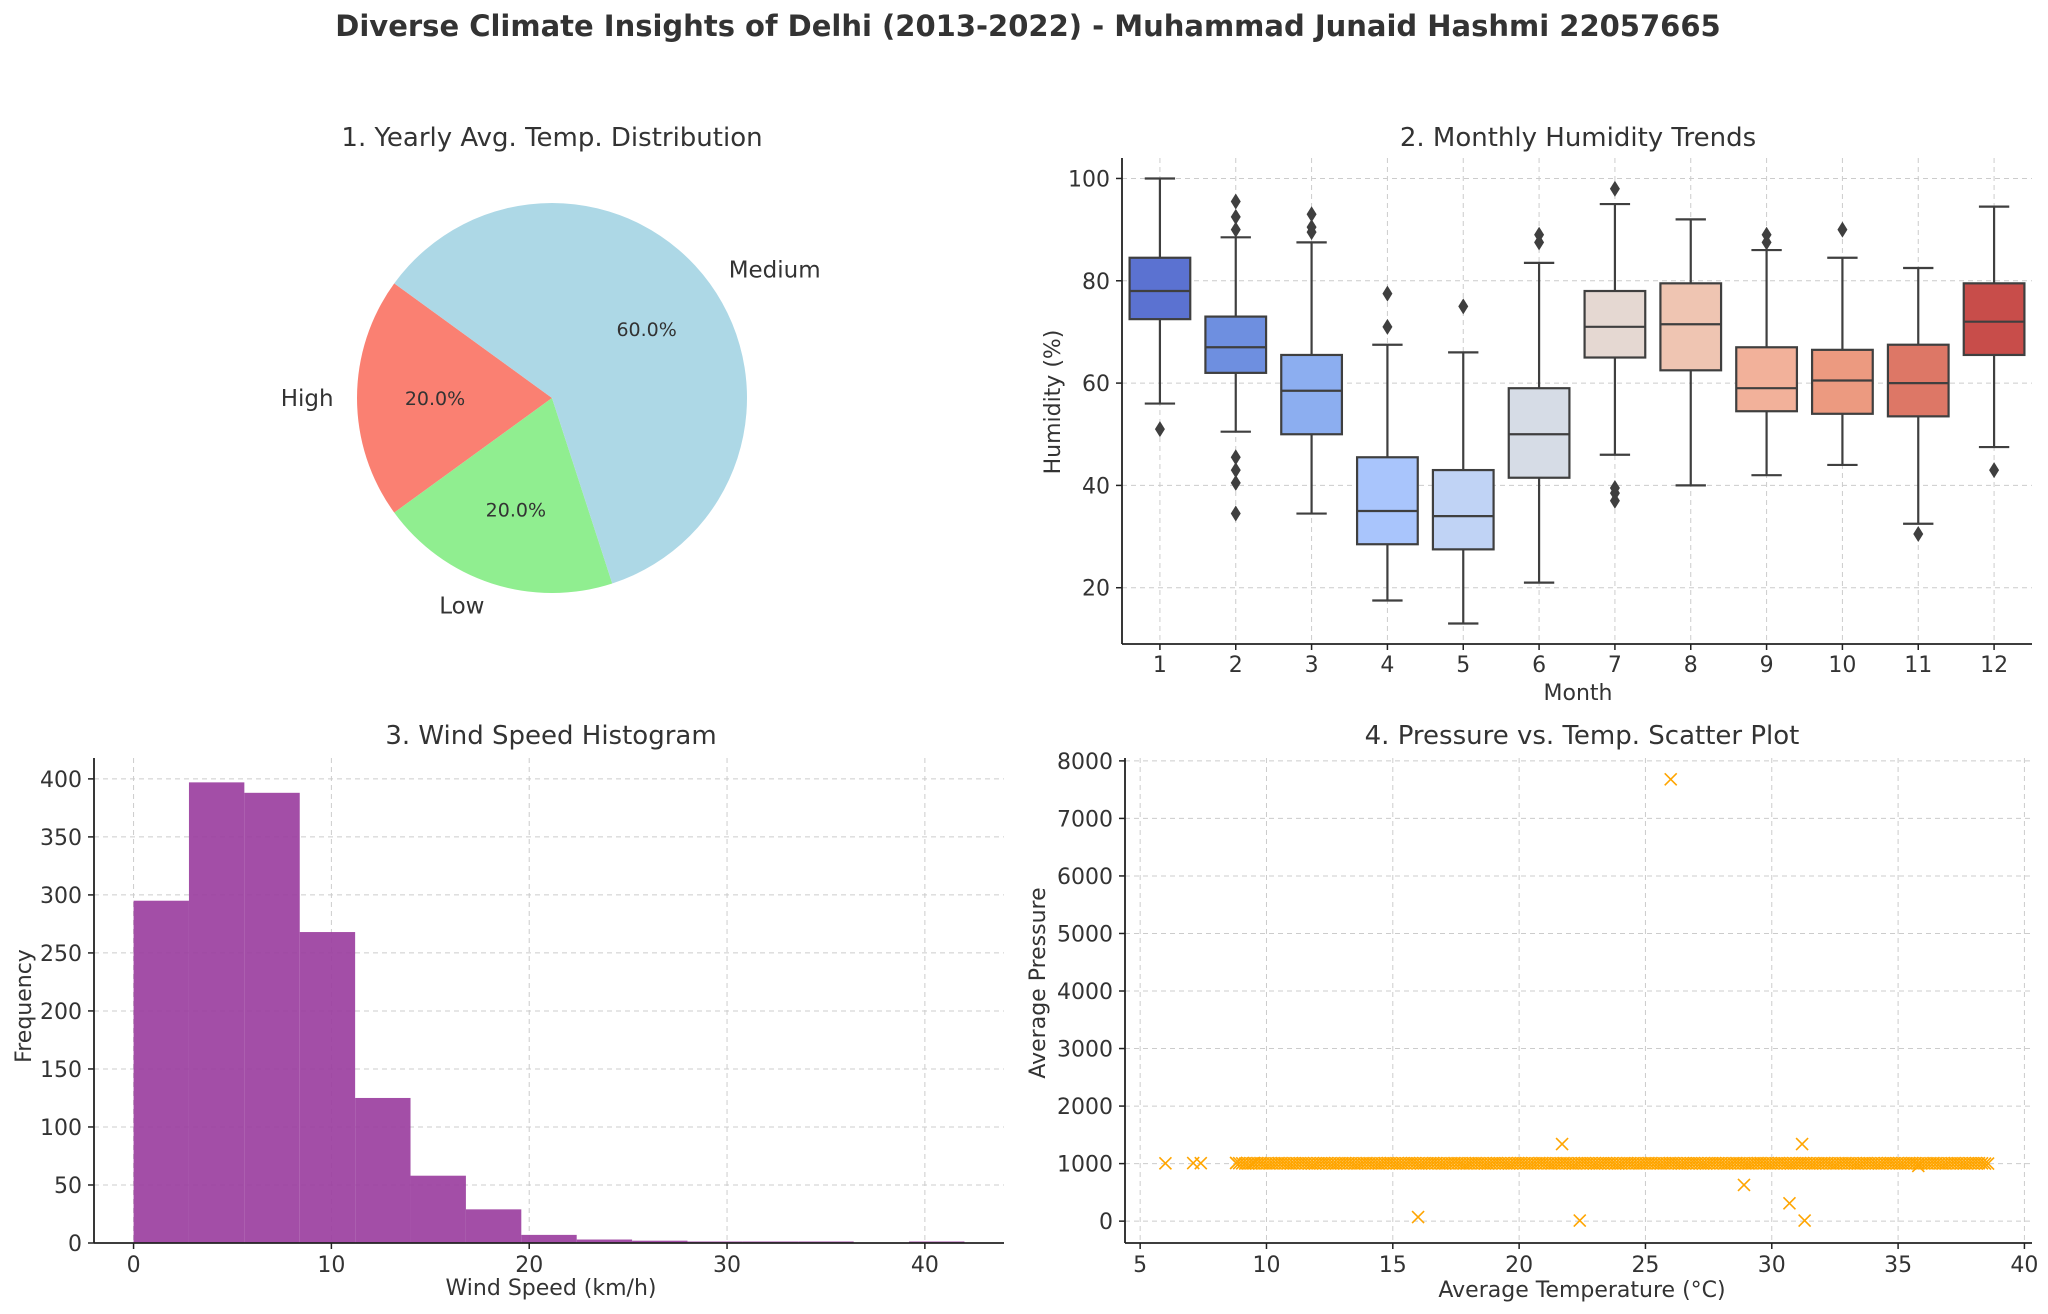 This screenshot has height=1314, width=2048. What do you see at coordinates (925, 1265) in the screenshot?
I see `hist-xtick-label: 40` at bounding box center [925, 1265].